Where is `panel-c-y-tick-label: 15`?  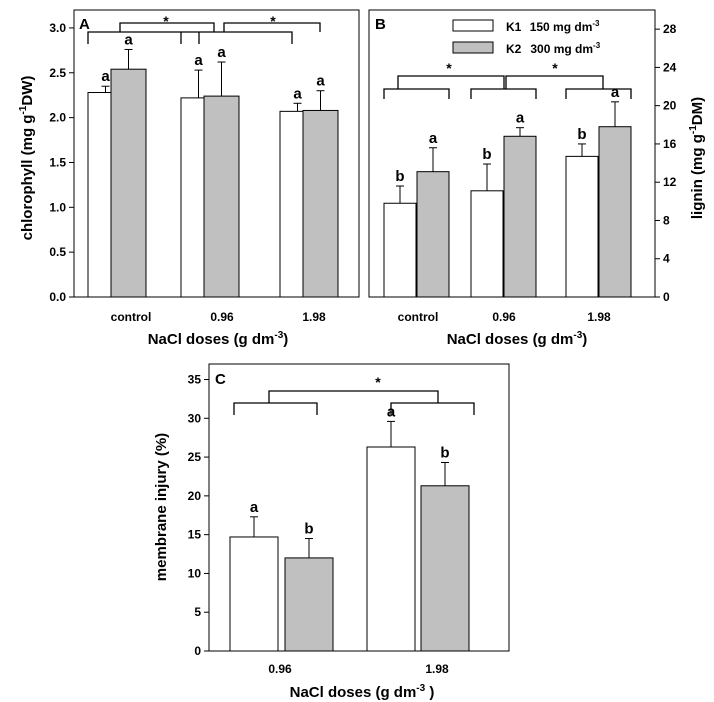
panel-c-y-tick-label: 15 is located at coordinates (195, 535).